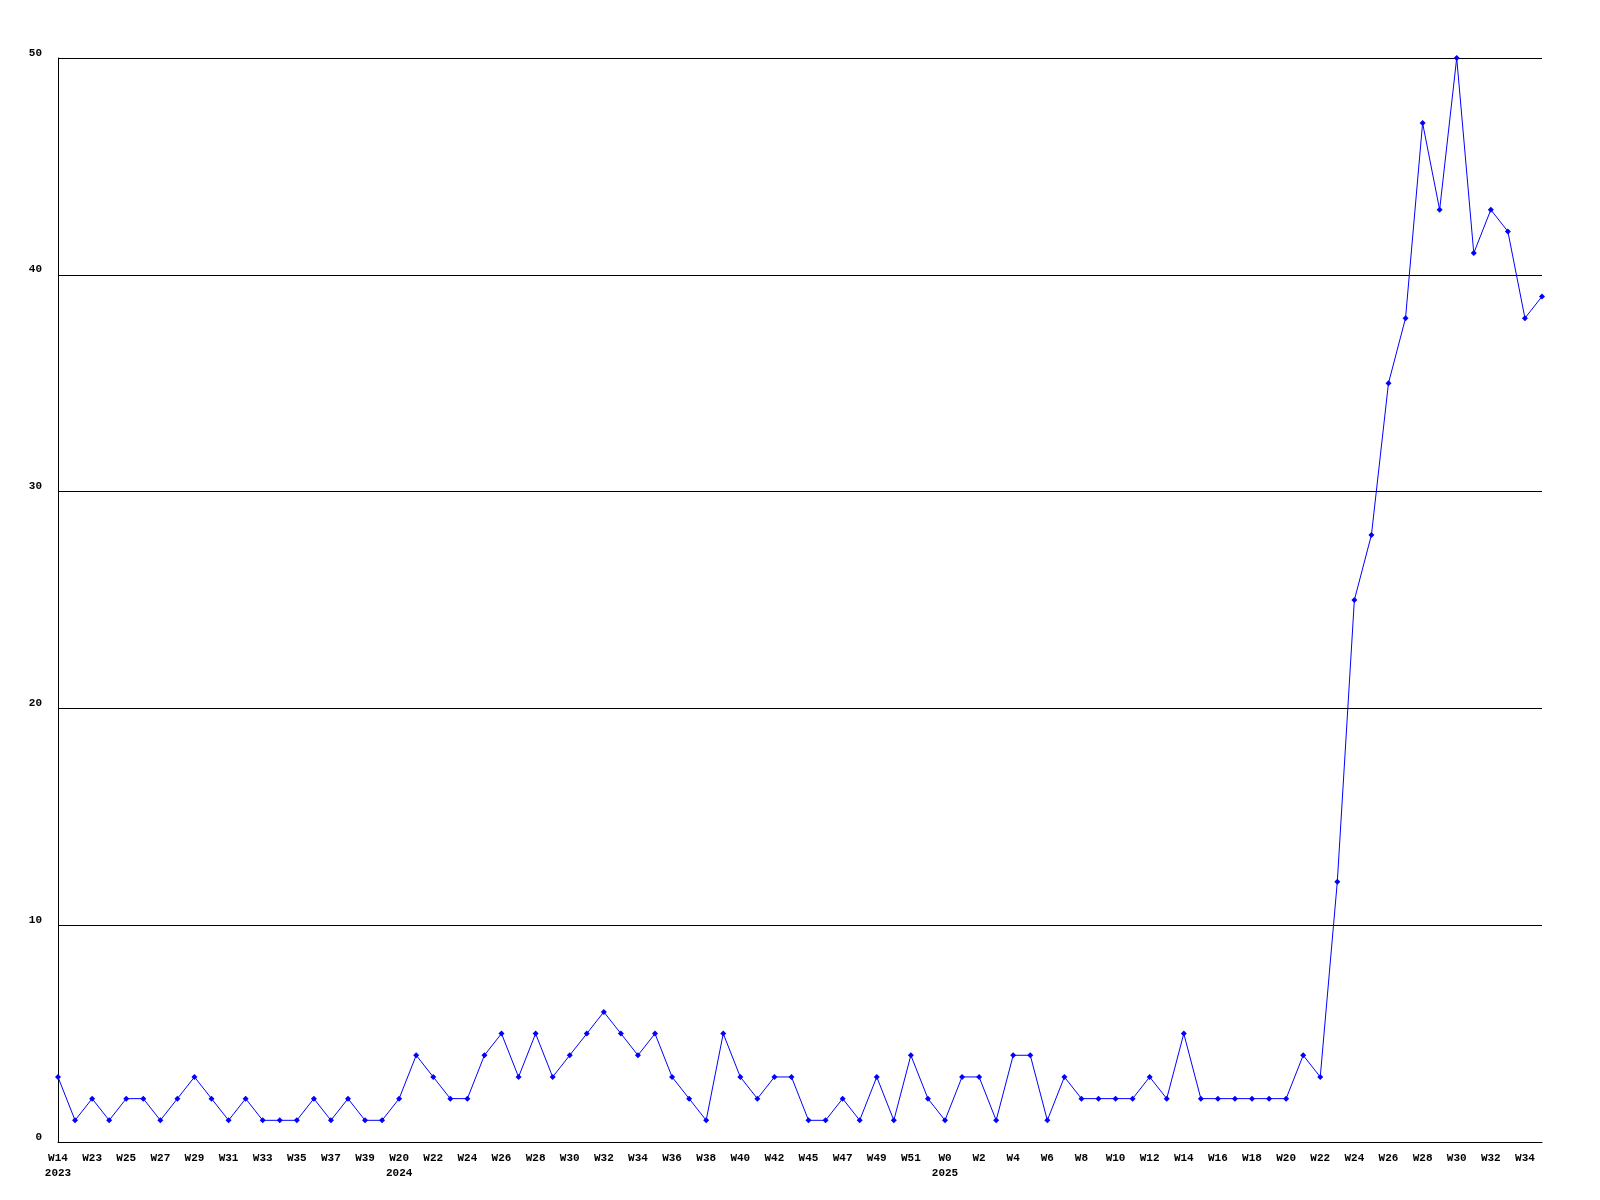 Image resolution: width=1600 pixels, height=1200 pixels. What do you see at coordinates (1047, 1157) in the screenshot?
I see `x-tick-label: W6` at bounding box center [1047, 1157].